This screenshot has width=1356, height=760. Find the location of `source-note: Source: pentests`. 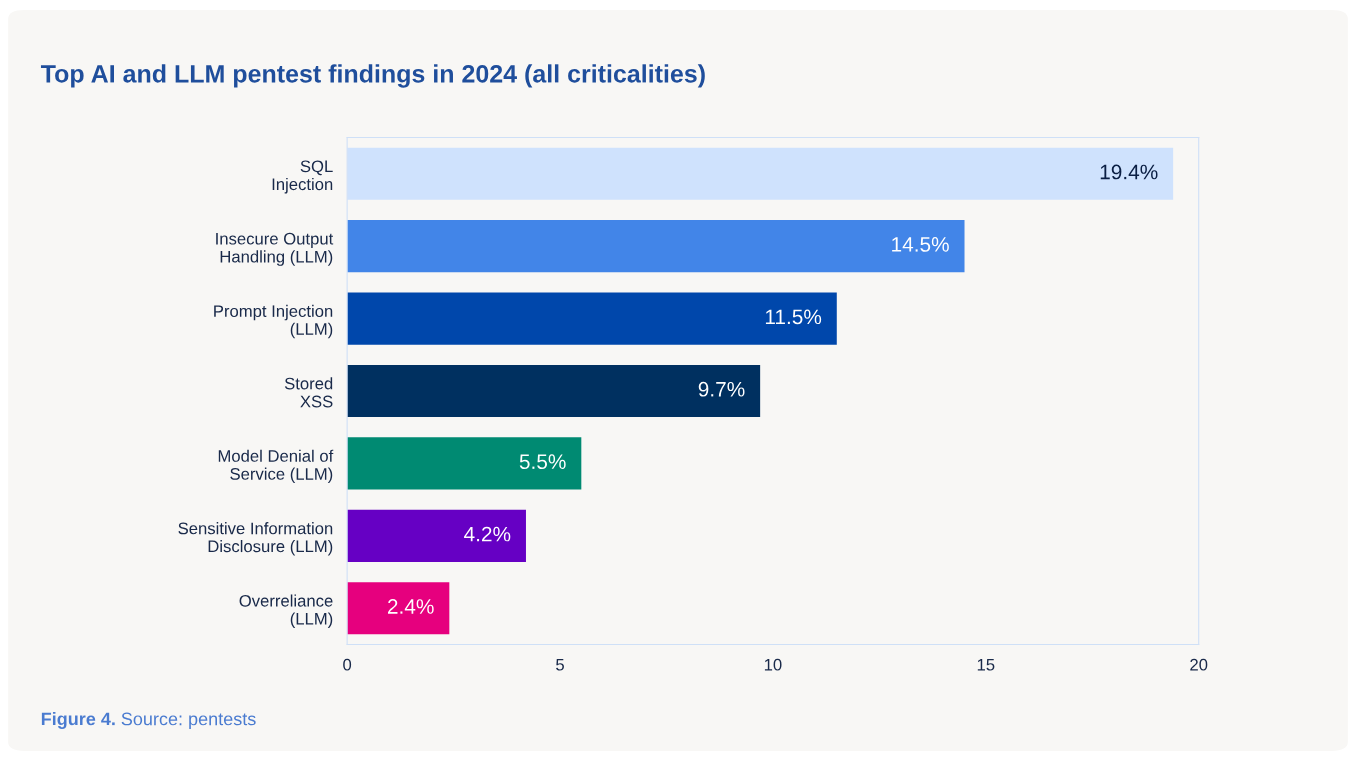

source-note: Source: pentests is located at coordinates (188, 720).